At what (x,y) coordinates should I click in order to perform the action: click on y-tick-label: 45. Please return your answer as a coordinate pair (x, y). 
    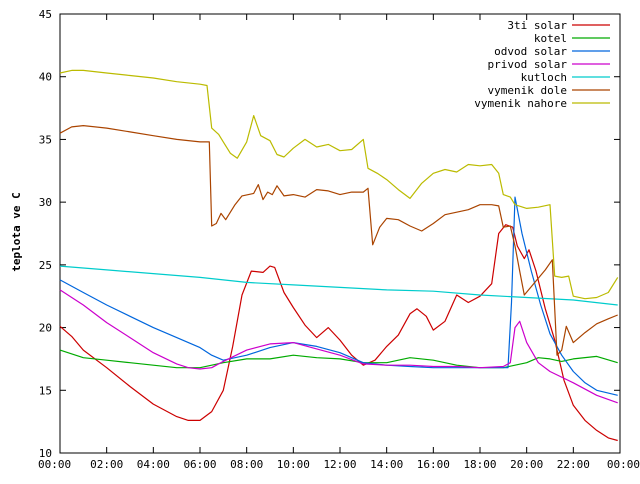
    Looking at the image, I should click on (45, 14).